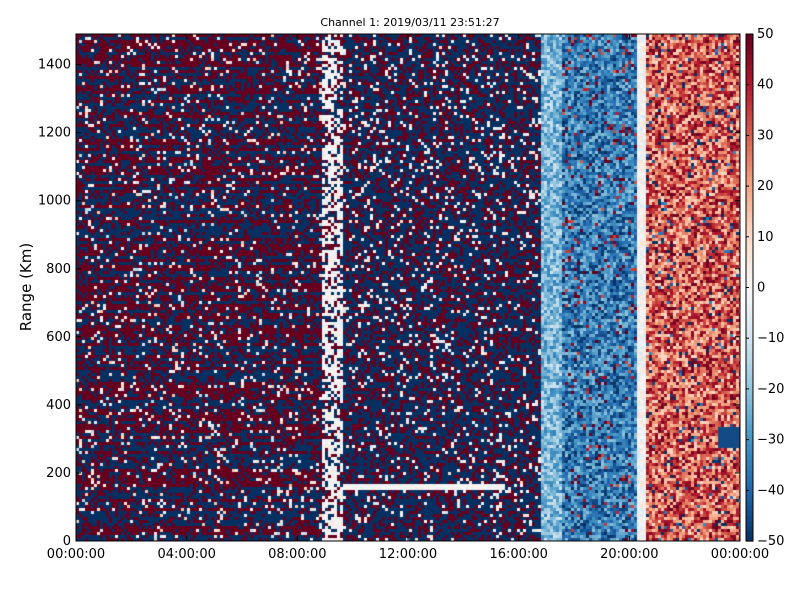 This screenshot has width=800, height=600. I want to click on colorbar-tick-label: 10, so click(765, 237).